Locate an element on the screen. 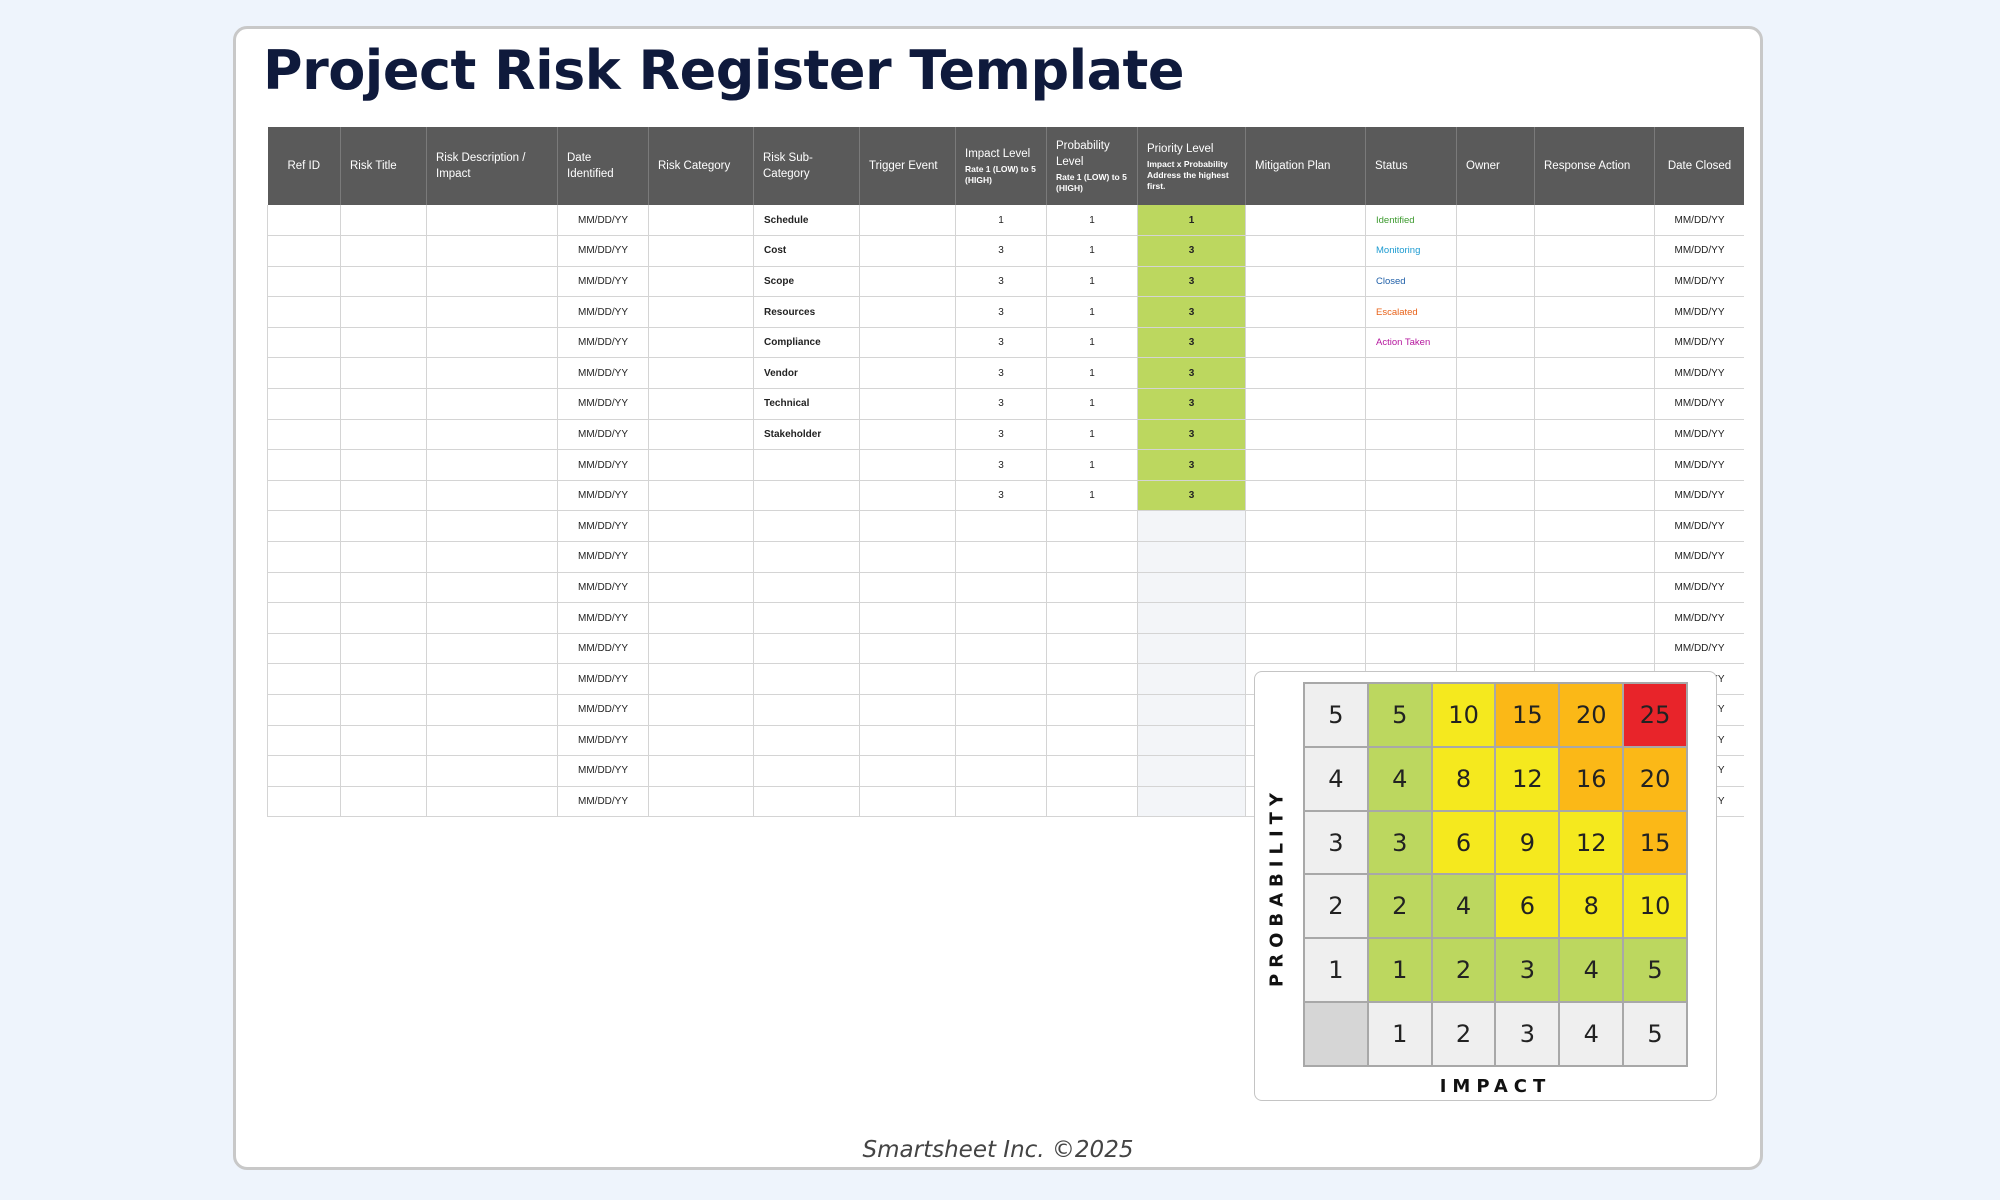 The width and height of the screenshot is (2000, 1200). table-cell: Identified is located at coordinates (1411, 221).